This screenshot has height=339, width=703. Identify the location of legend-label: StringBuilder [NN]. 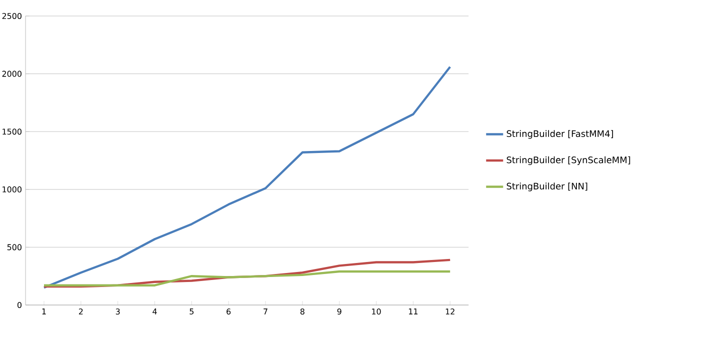
(547, 187).